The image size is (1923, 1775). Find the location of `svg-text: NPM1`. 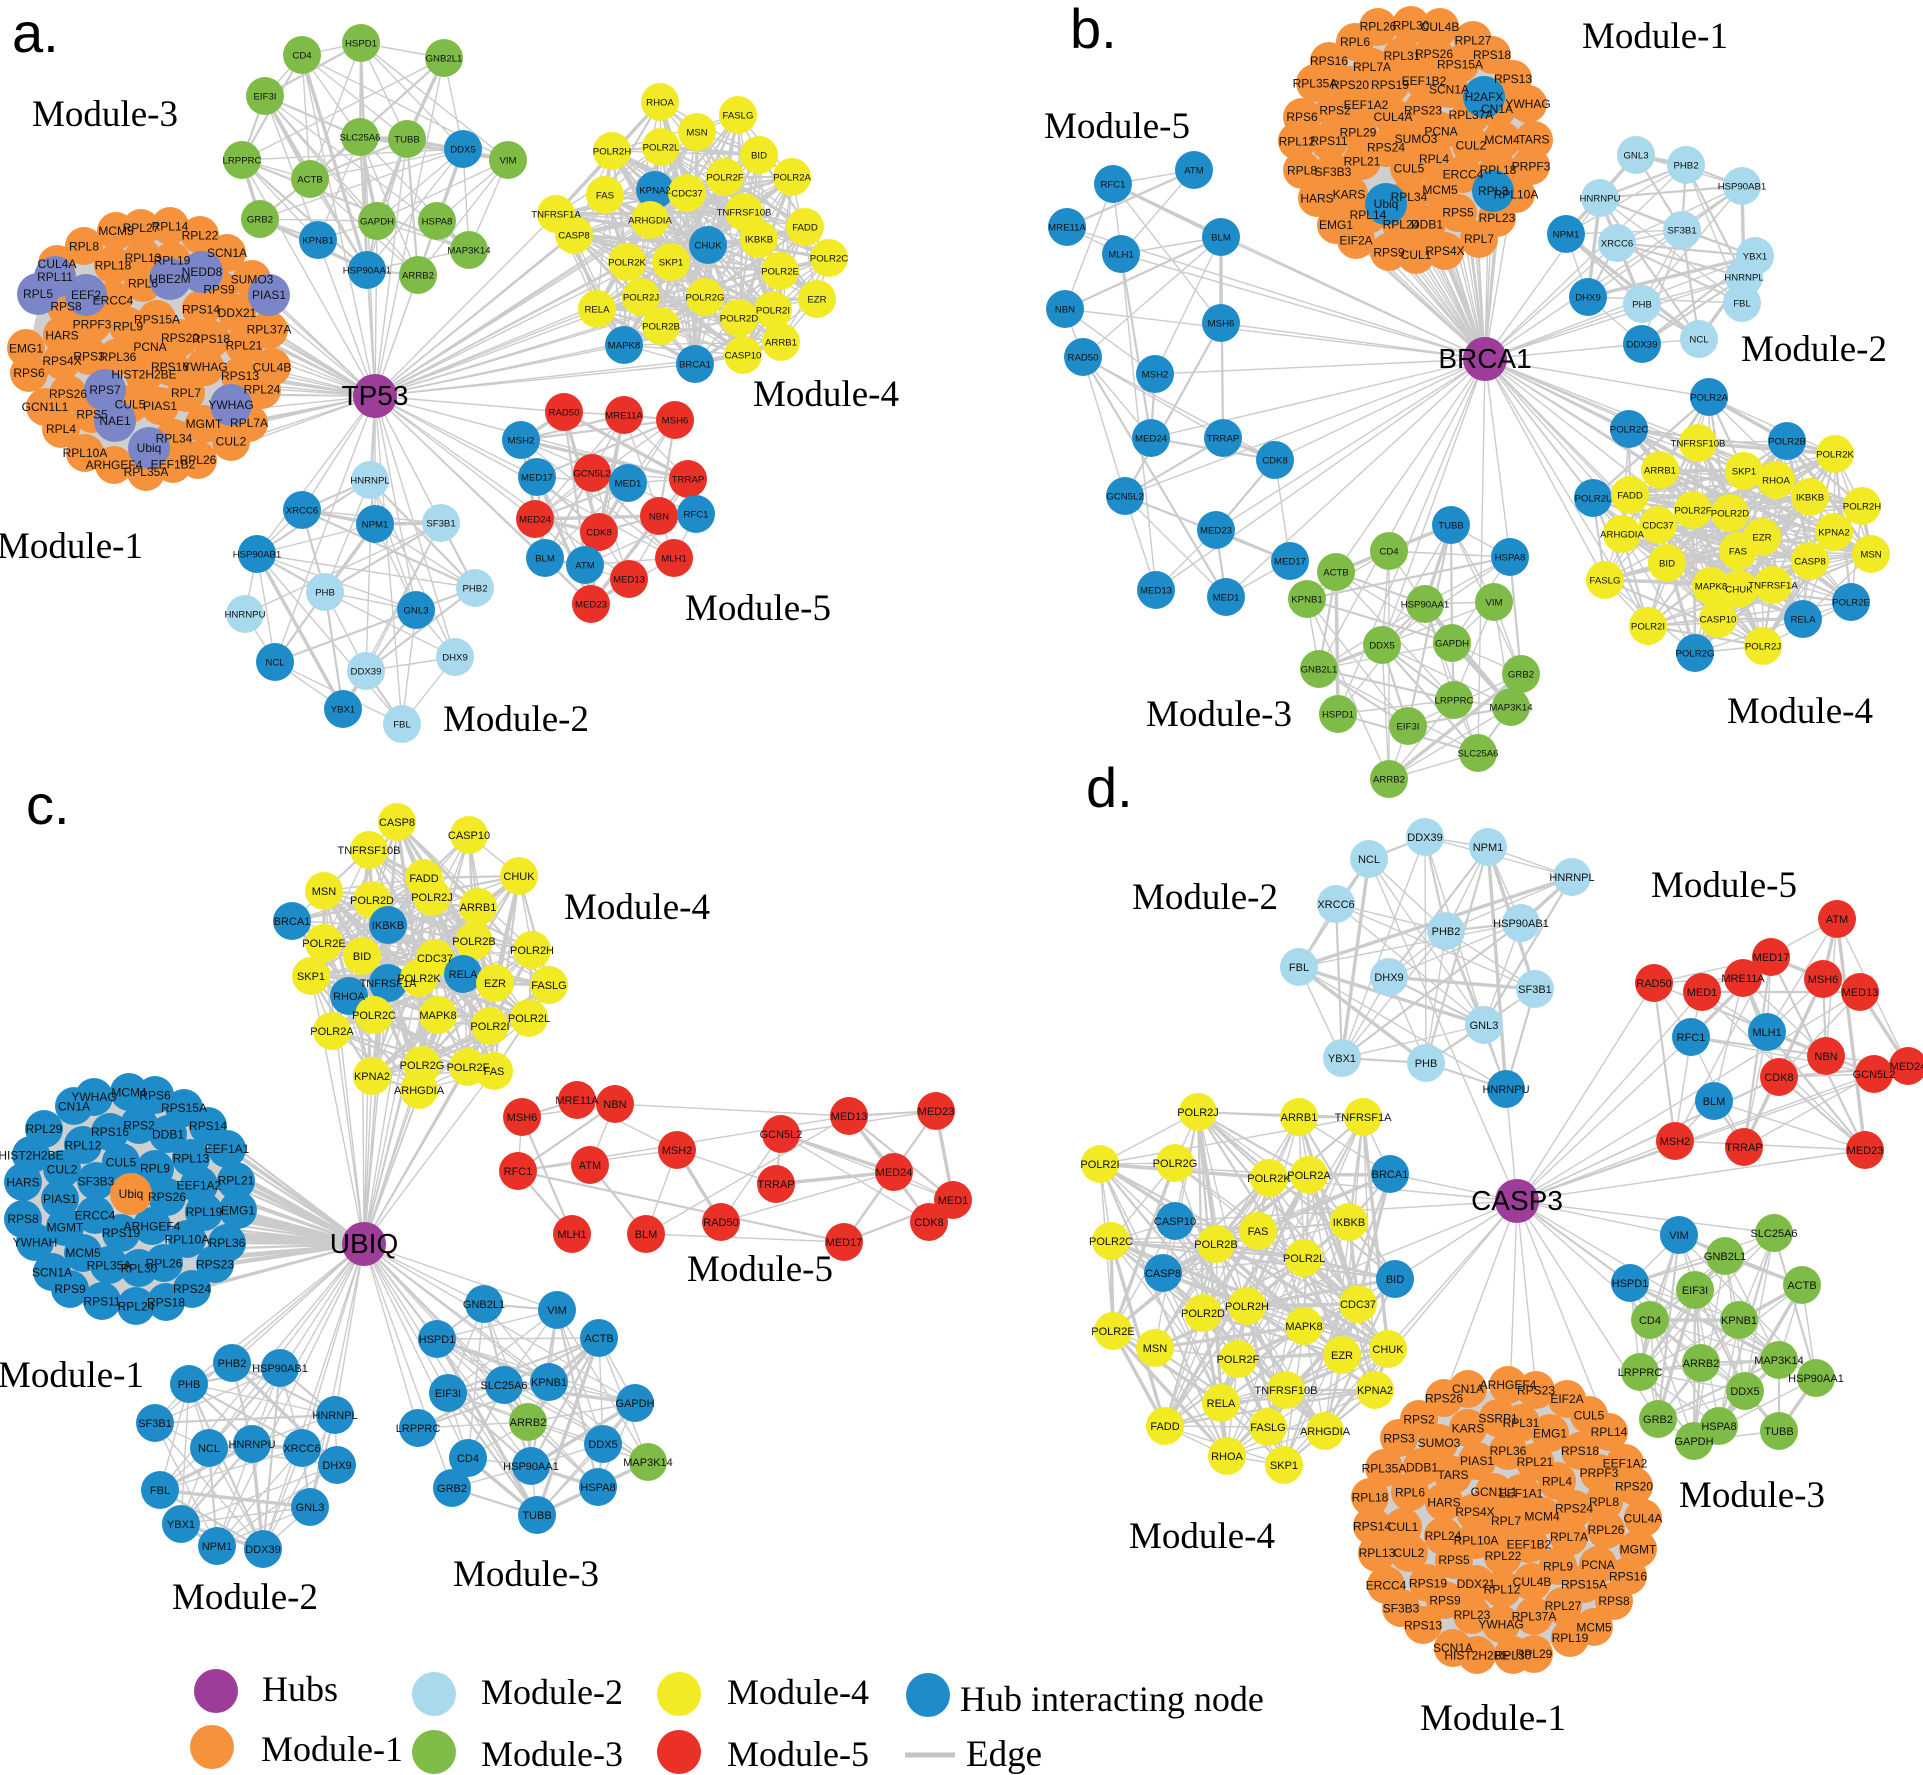

svg-text: NPM1 is located at coordinates (375, 524).